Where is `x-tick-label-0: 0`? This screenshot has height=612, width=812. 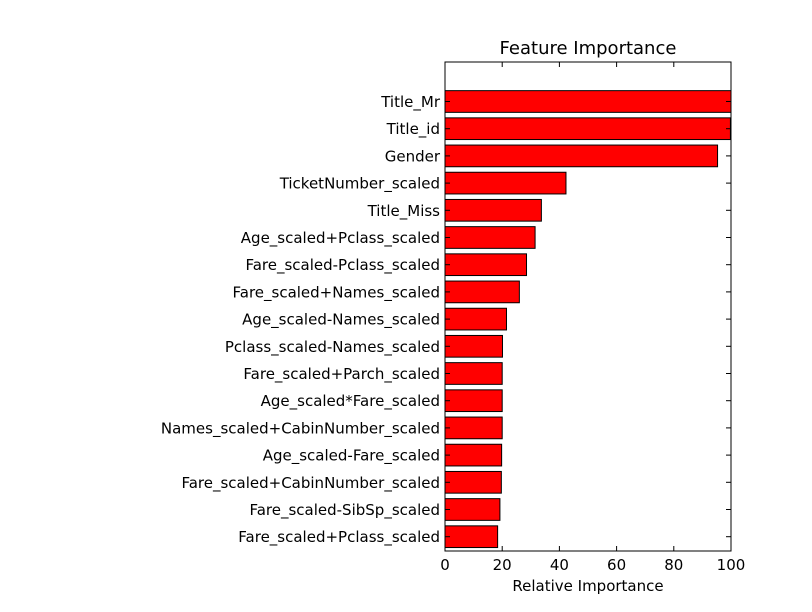 x-tick-label-0: 0 is located at coordinates (445, 565).